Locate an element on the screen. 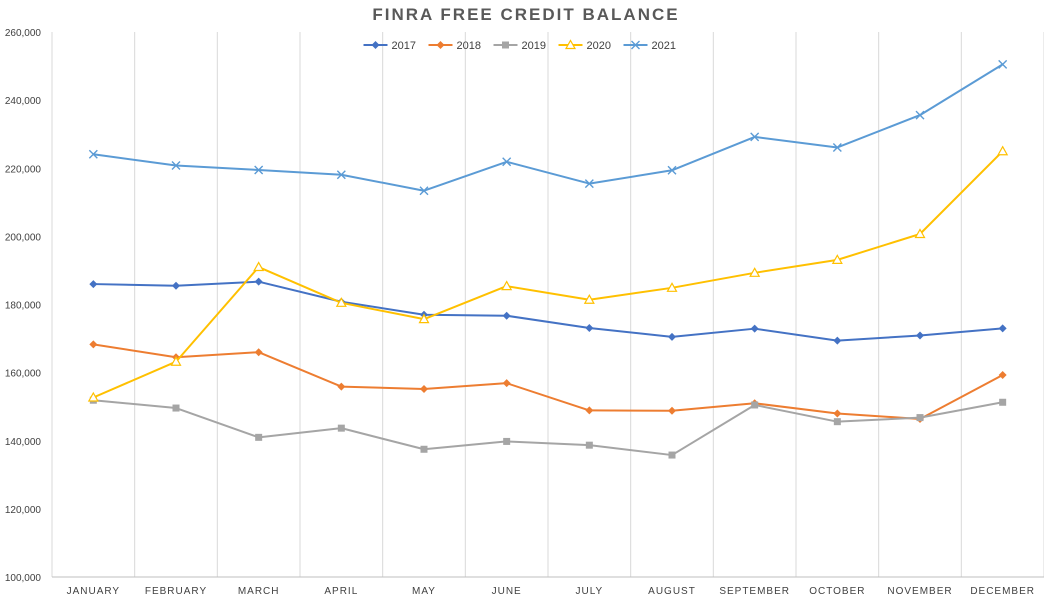  x-tick-label: JULY is located at coordinates (589, 591).